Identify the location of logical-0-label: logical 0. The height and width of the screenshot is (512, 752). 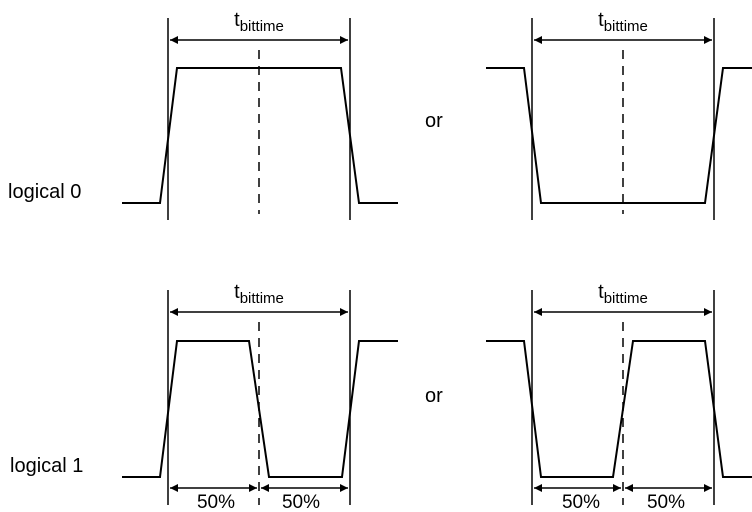
(44, 192).